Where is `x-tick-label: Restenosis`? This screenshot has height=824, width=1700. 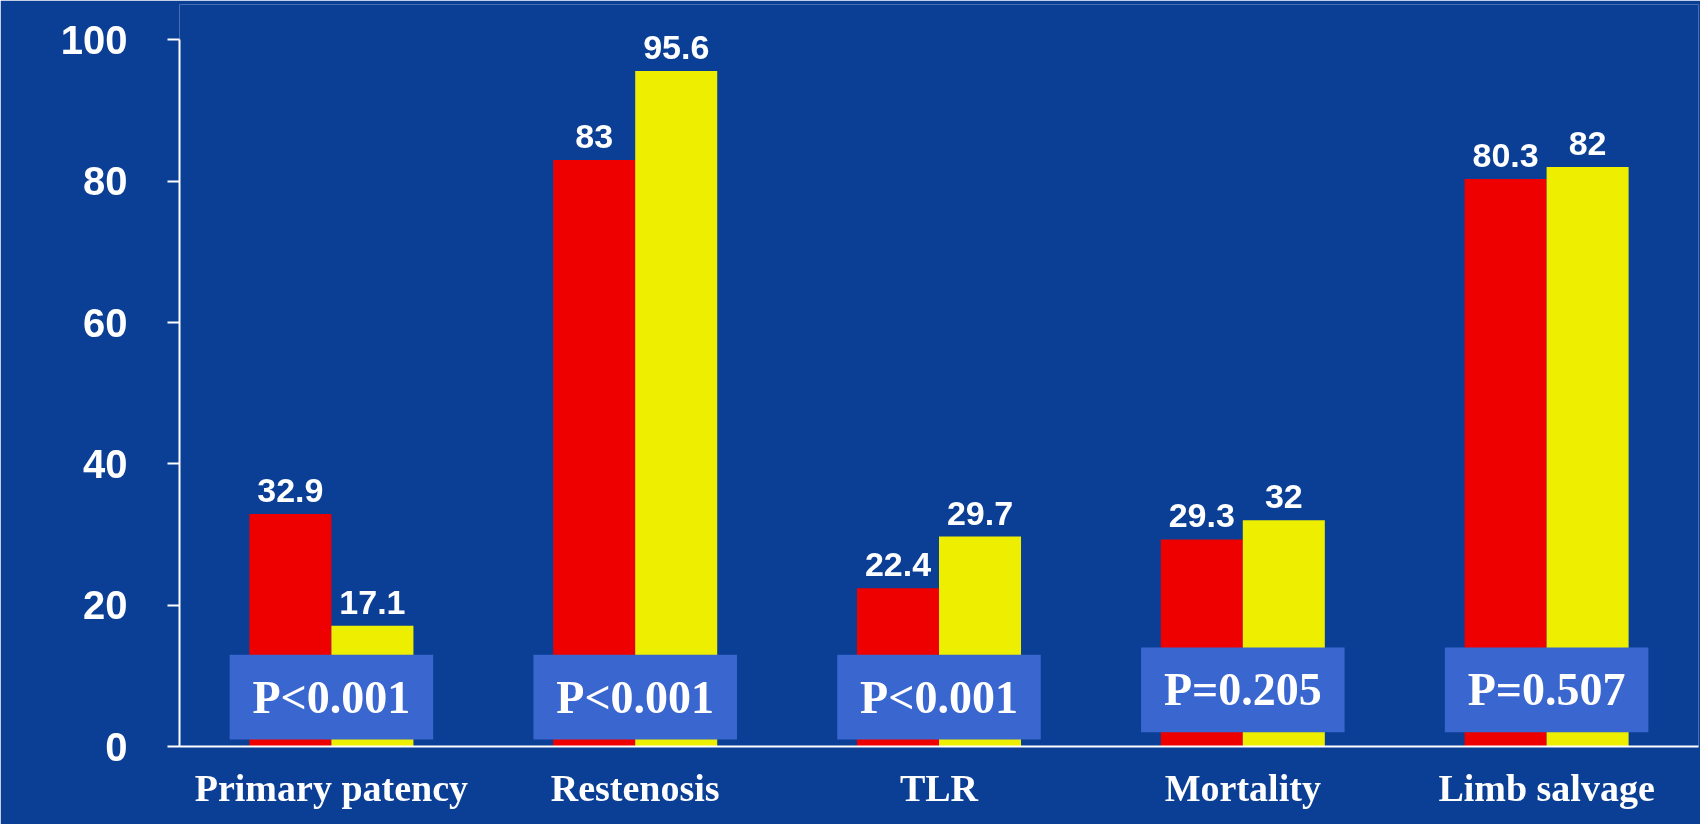
x-tick-label: Restenosis is located at coordinates (635, 787).